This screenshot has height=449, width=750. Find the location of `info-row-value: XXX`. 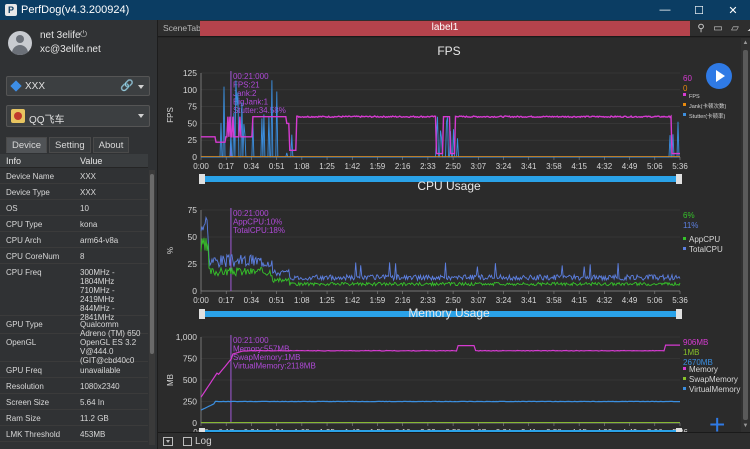

info-row-value: XXX is located at coordinates (88, 176).